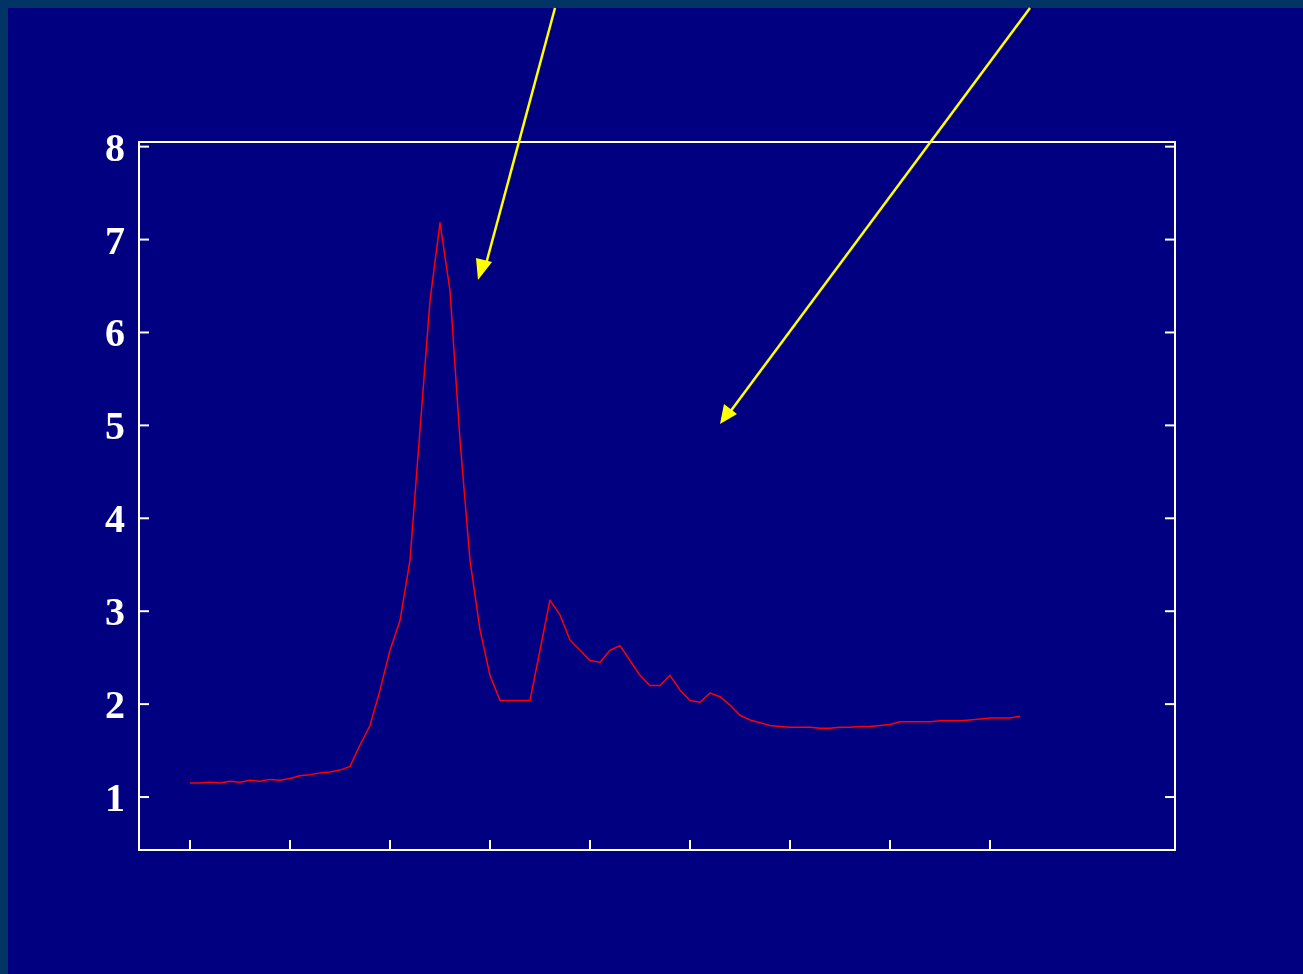 Image resolution: width=1303 pixels, height=974 pixels. What do you see at coordinates (115, 426) in the screenshot?
I see `y-tick-label: 5` at bounding box center [115, 426].